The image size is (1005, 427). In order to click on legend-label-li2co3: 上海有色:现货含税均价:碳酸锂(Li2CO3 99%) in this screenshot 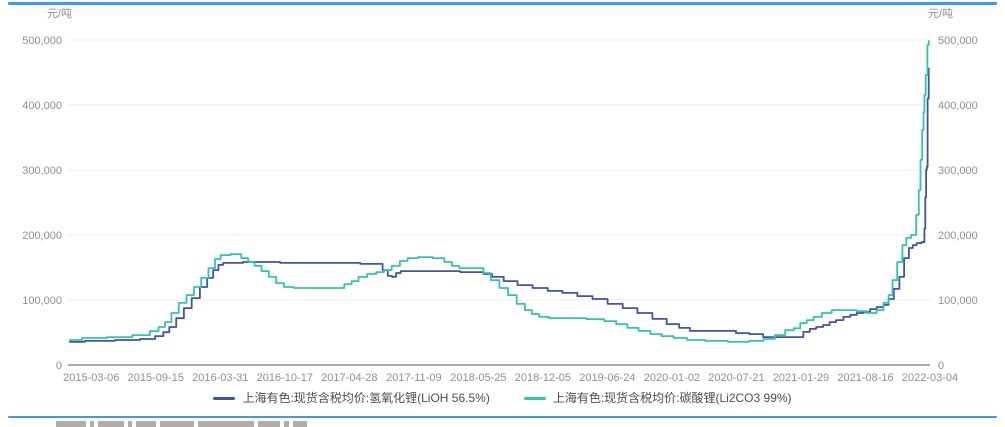, I will do `click(672, 398)`.